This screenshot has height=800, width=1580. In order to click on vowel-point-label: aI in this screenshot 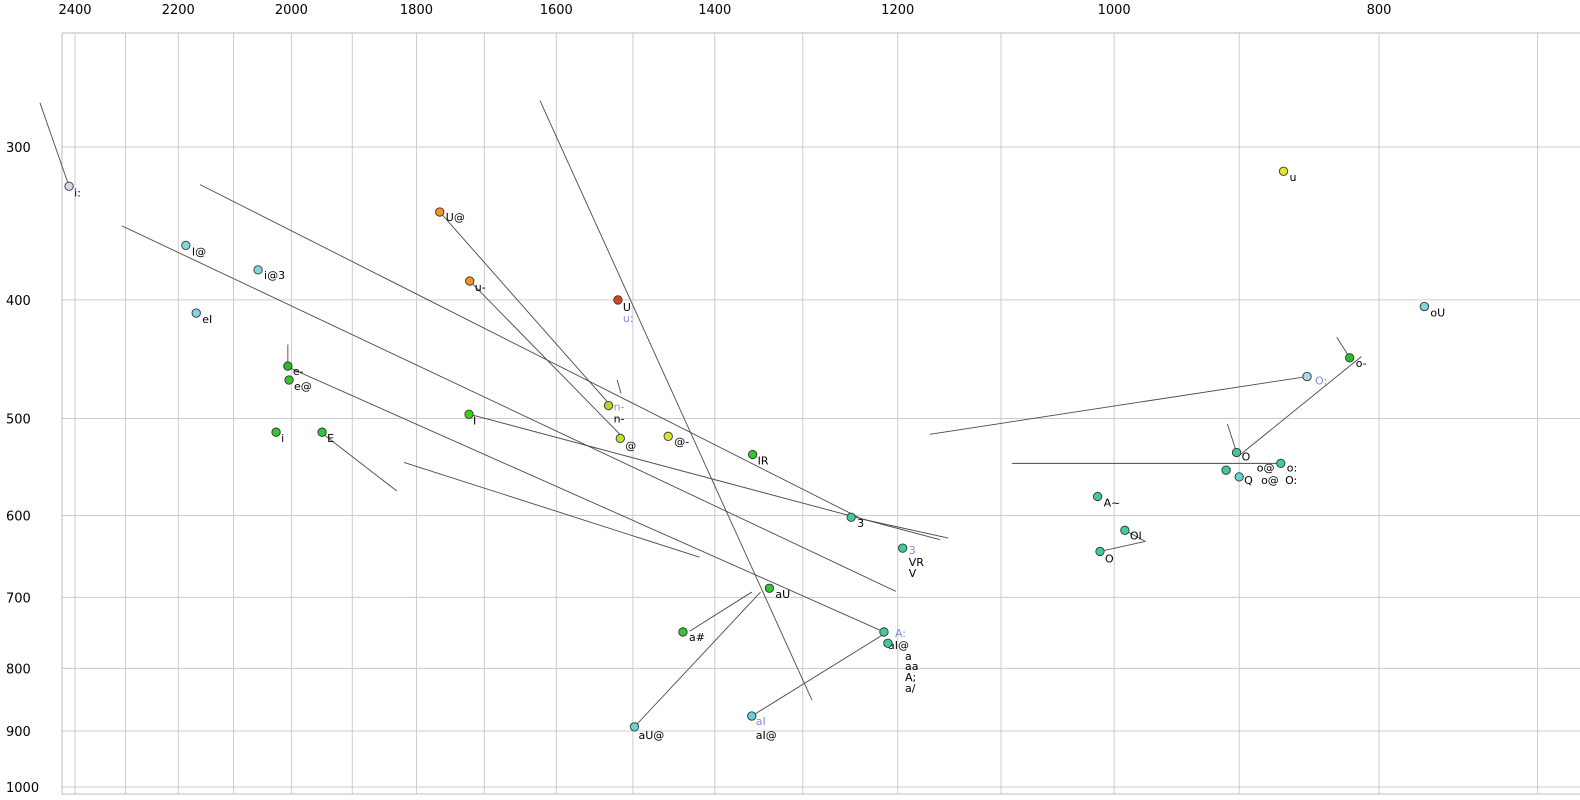, I will do `click(761, 721)`.